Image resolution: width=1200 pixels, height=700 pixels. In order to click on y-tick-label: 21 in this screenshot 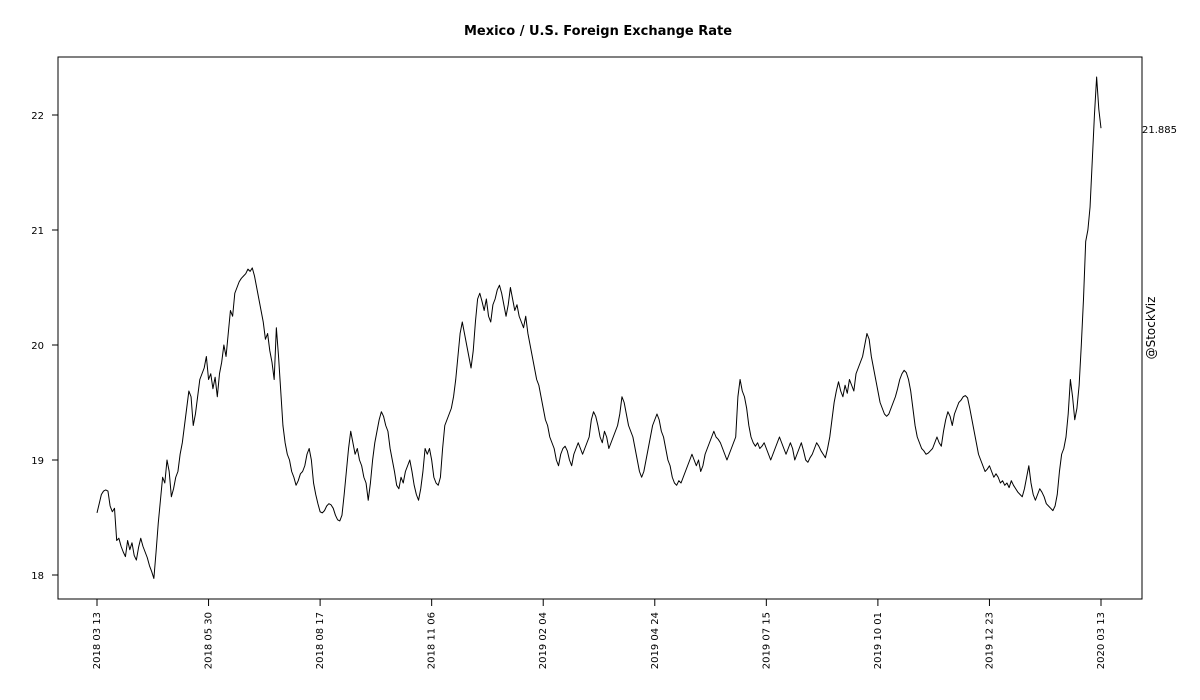, I will do `click(37, 231)`.